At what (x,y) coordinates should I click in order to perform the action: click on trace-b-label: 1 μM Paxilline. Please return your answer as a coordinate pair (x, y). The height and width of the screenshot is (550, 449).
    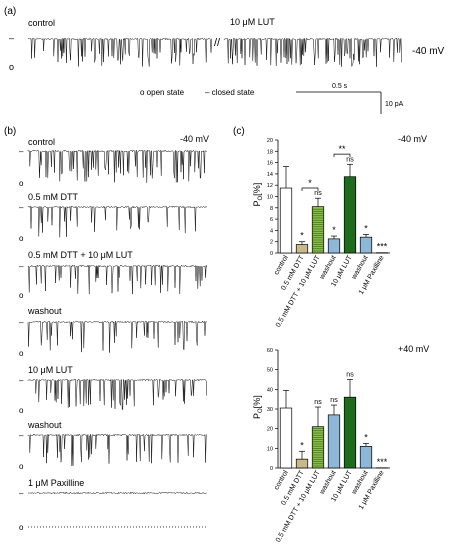
    Looking at the image, I should click on (56, 483).